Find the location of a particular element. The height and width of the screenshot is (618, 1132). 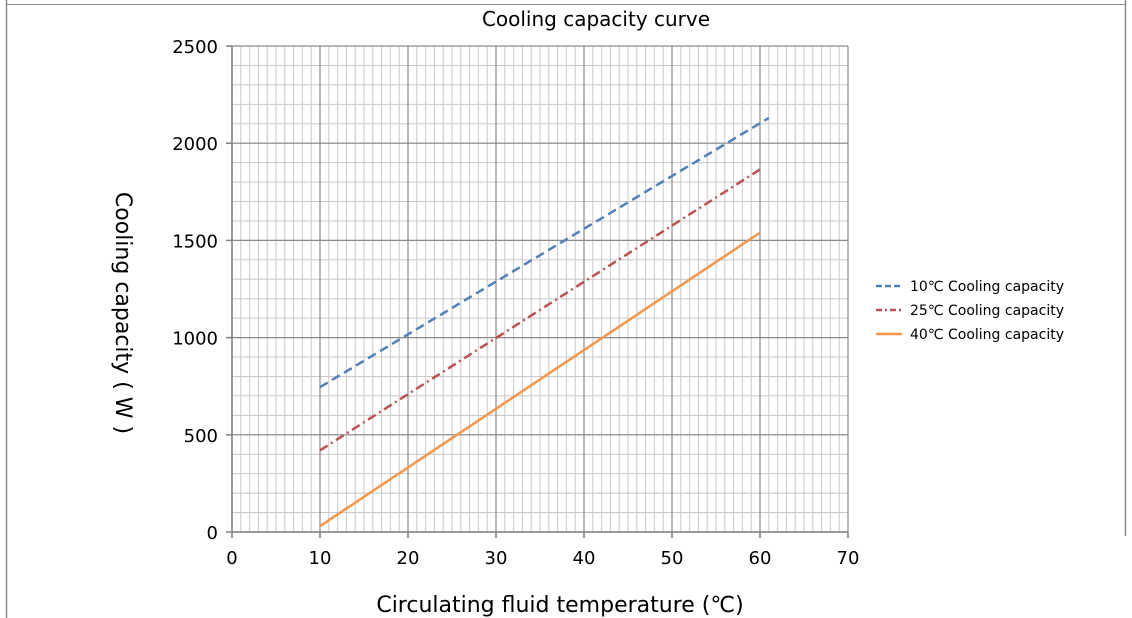

chart-title: Cooling capacity curve is located at coordinates (596, 19).